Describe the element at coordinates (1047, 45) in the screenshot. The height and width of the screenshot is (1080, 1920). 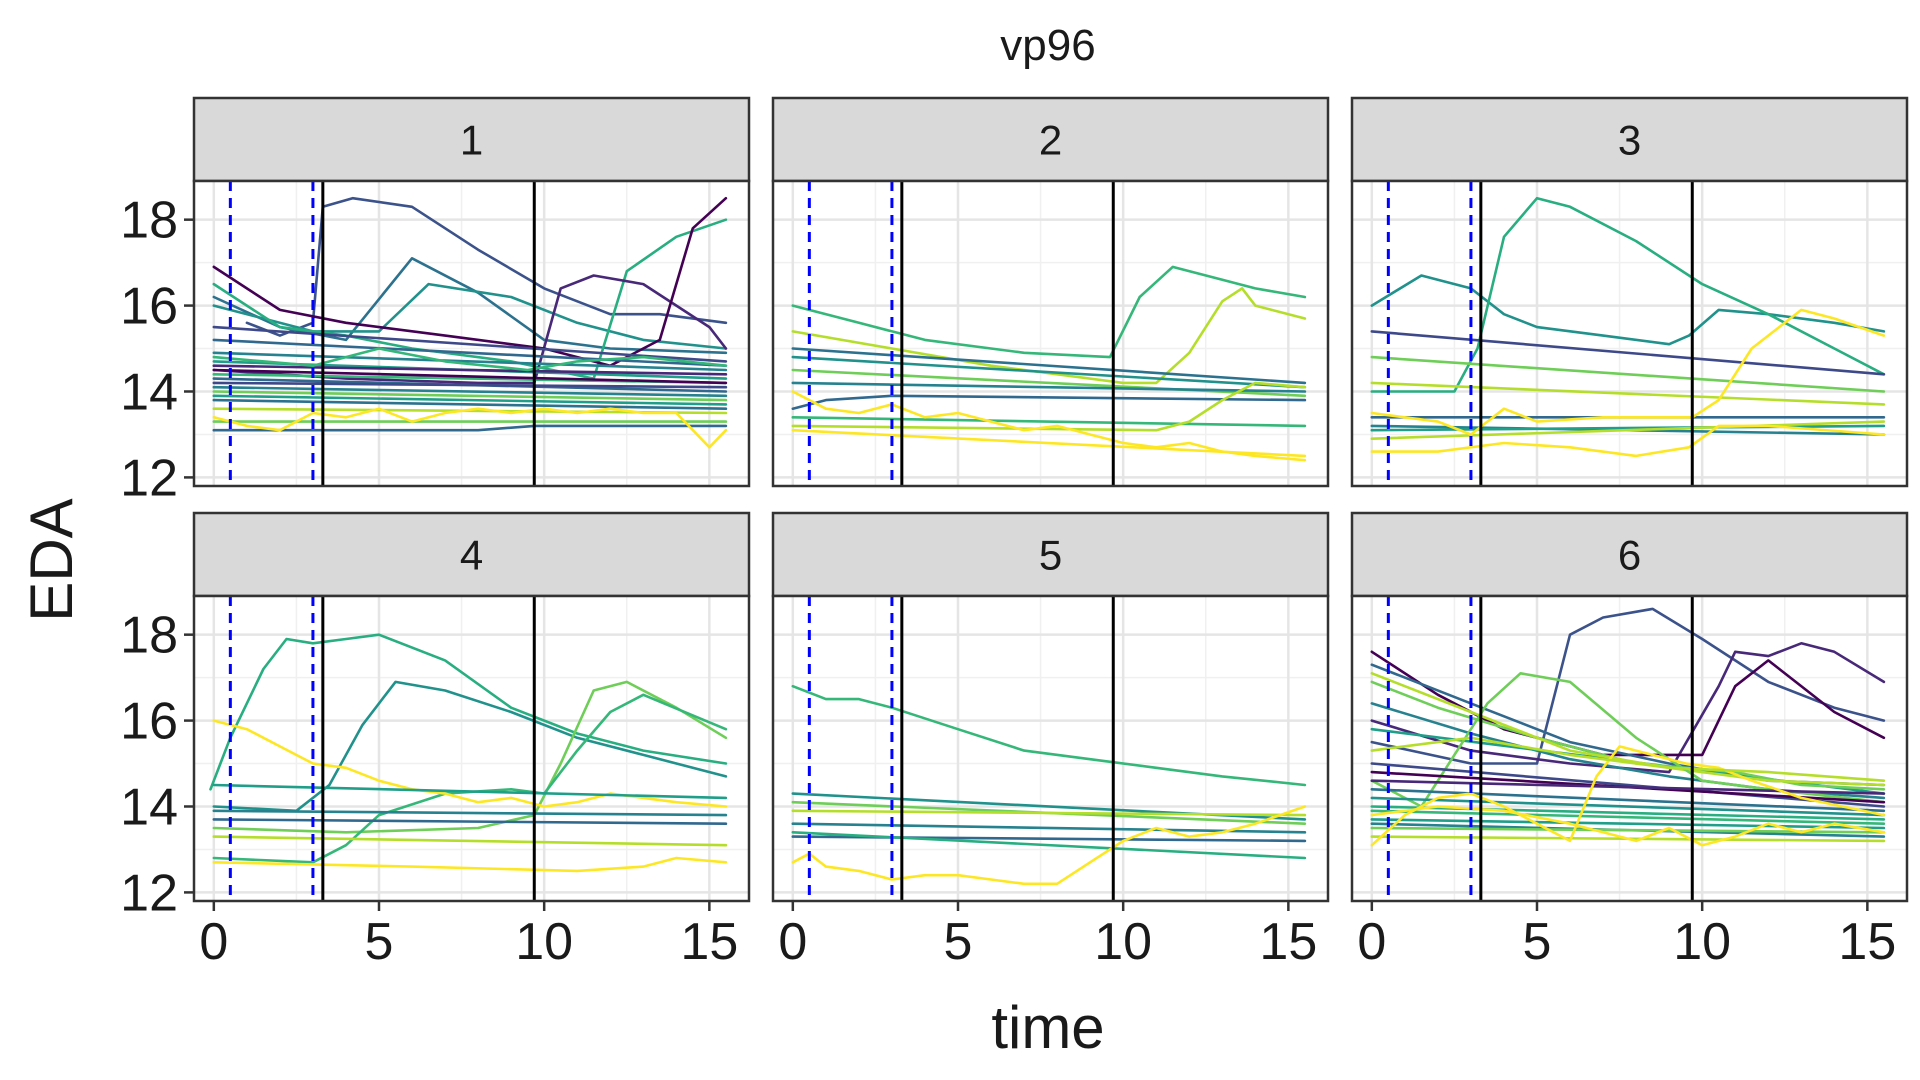
I see `chart-title: vp96` at that location.